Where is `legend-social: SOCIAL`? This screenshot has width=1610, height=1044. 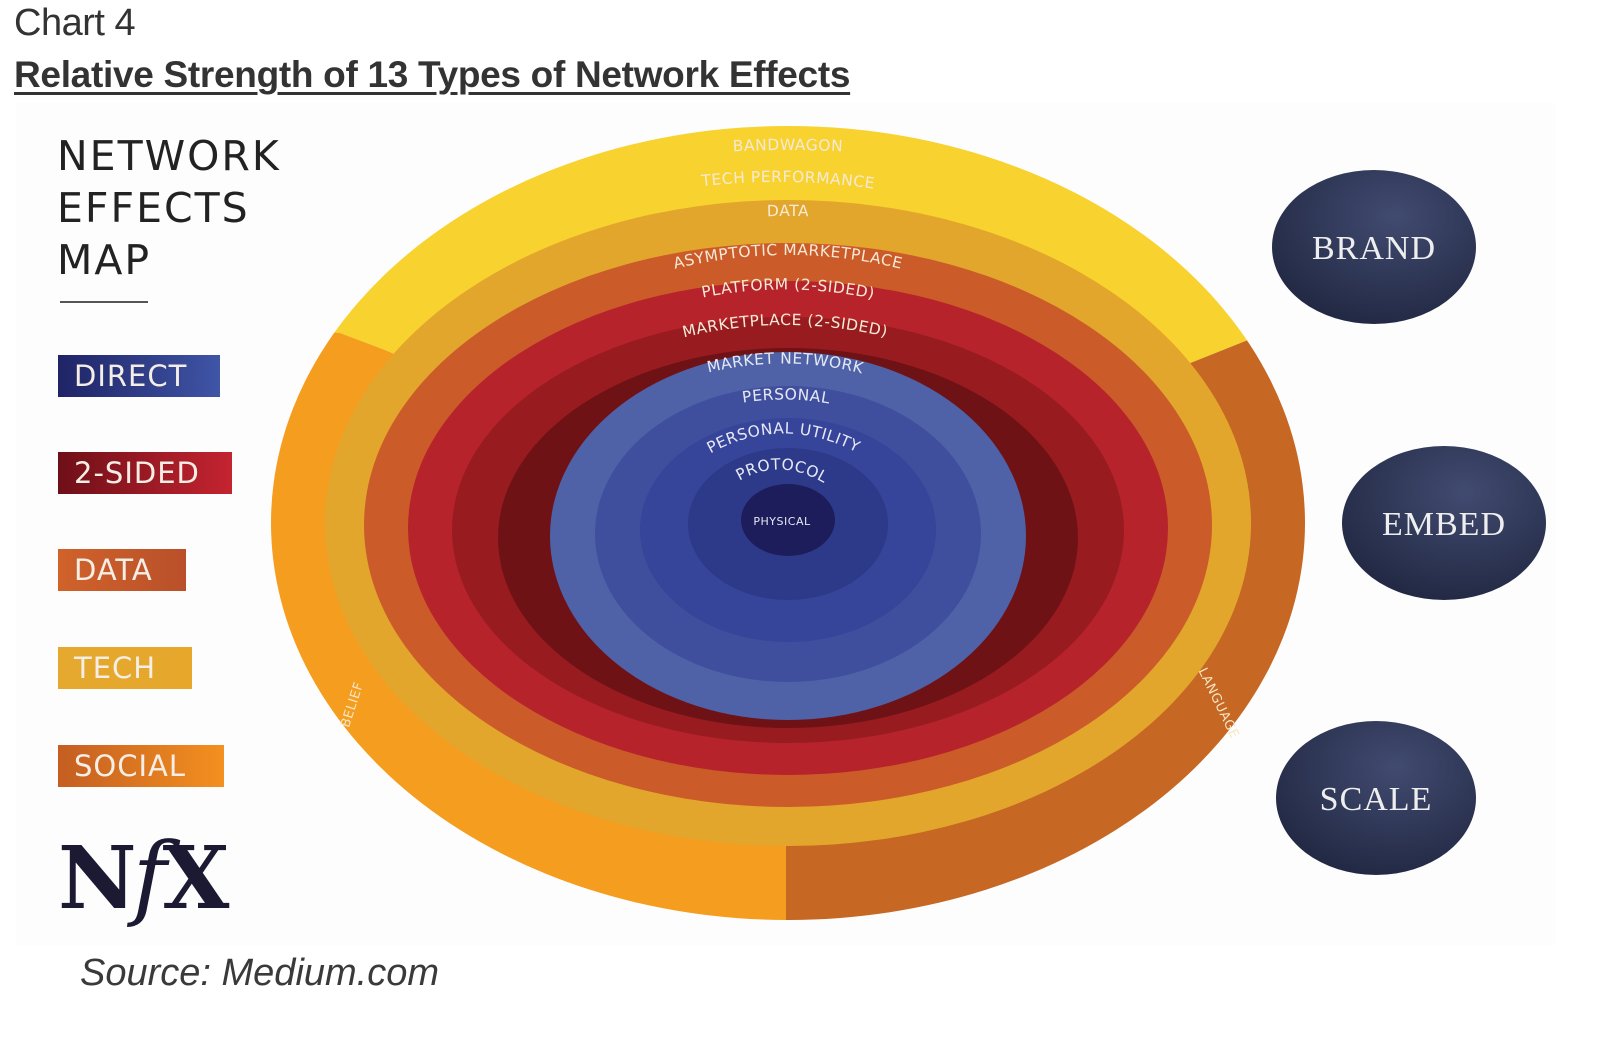
legend-social: SOCIAL is located at coordinates (141, 766).